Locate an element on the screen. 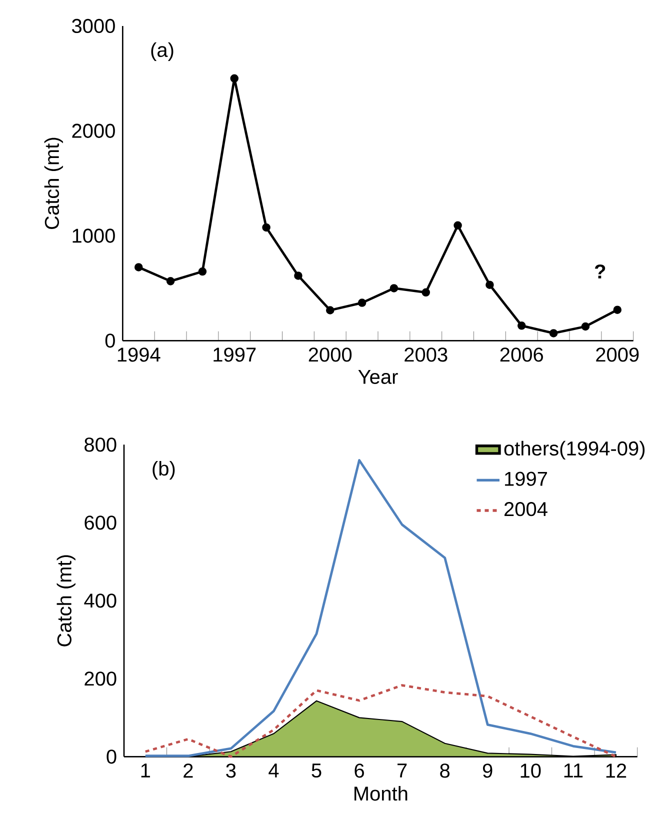 This screenshot has height=830, width=652. x-tick-label: 2 is located at coordinates (187, 771).